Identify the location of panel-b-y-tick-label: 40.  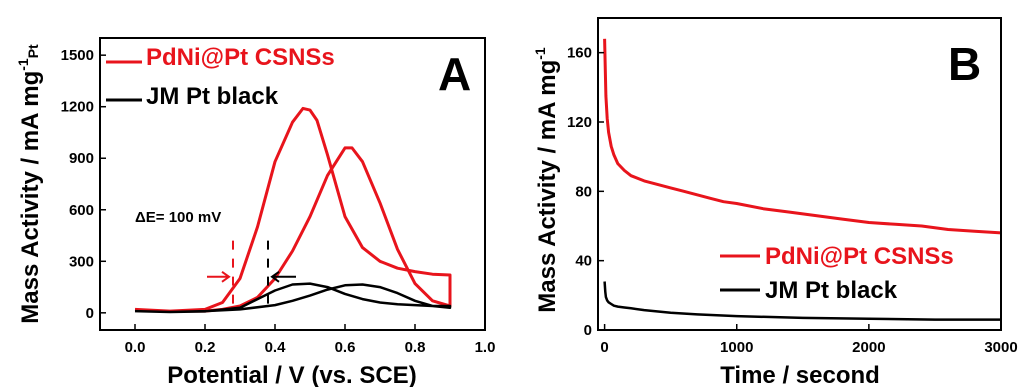
(583, 261).